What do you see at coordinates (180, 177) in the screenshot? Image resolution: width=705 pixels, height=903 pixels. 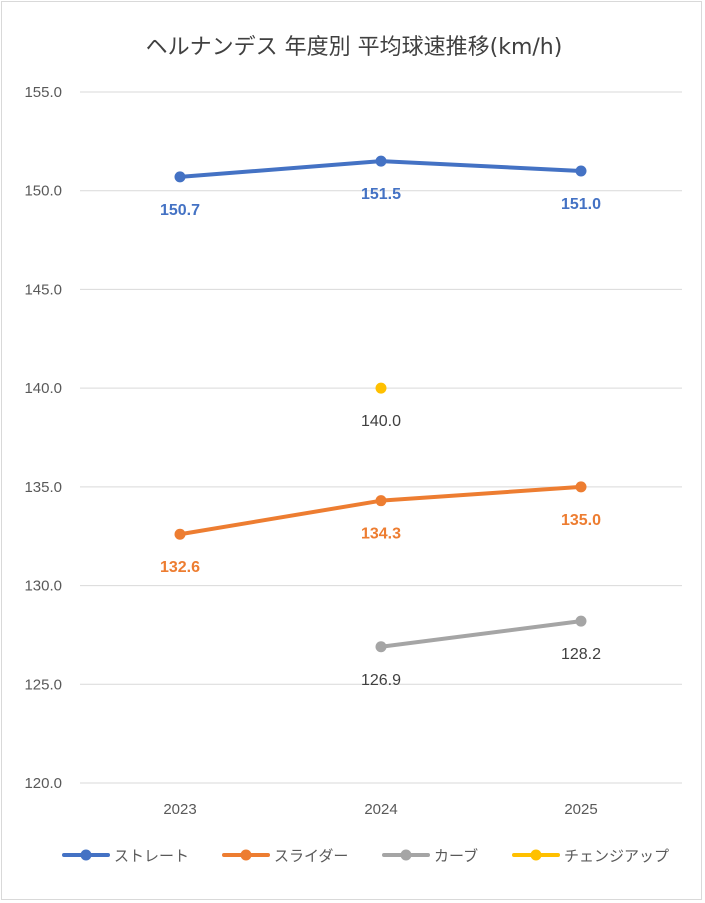 I see `marker-s0-2023` at bounding box center [180, 177].